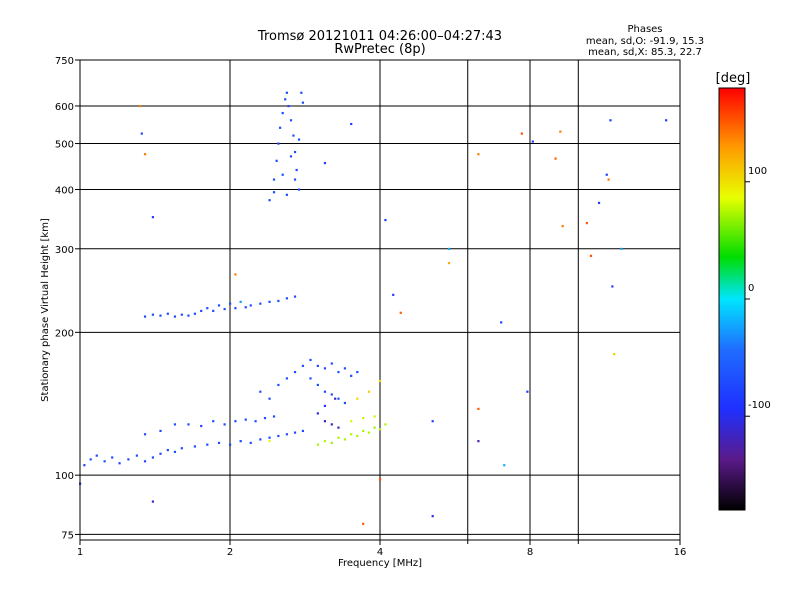 This screenshot has height=600, width=800. Describe the element at coordinates (743, 291) in the screenshot. I see `colorbar: [deg] 100 0 -100` at that location.